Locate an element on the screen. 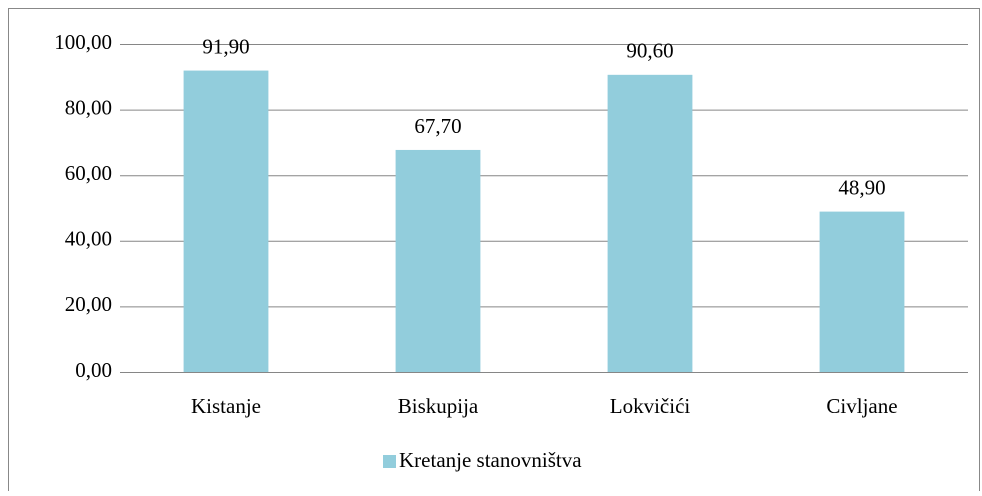 Image resolution: width=982 pixels, height=496 pixels. y-tick-label: 100,00 is located at coordinates (83, 42).